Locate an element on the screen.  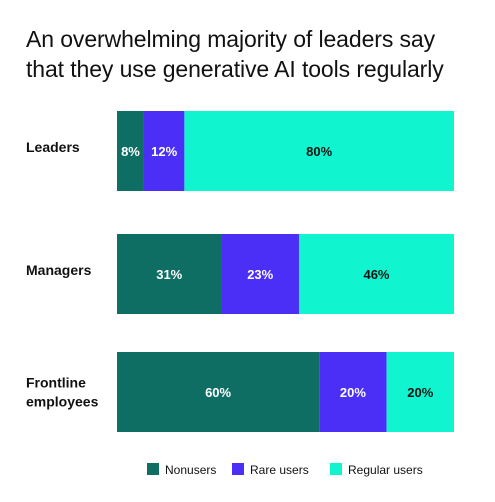
data-label: 23% is located at coordinates (260, 274).